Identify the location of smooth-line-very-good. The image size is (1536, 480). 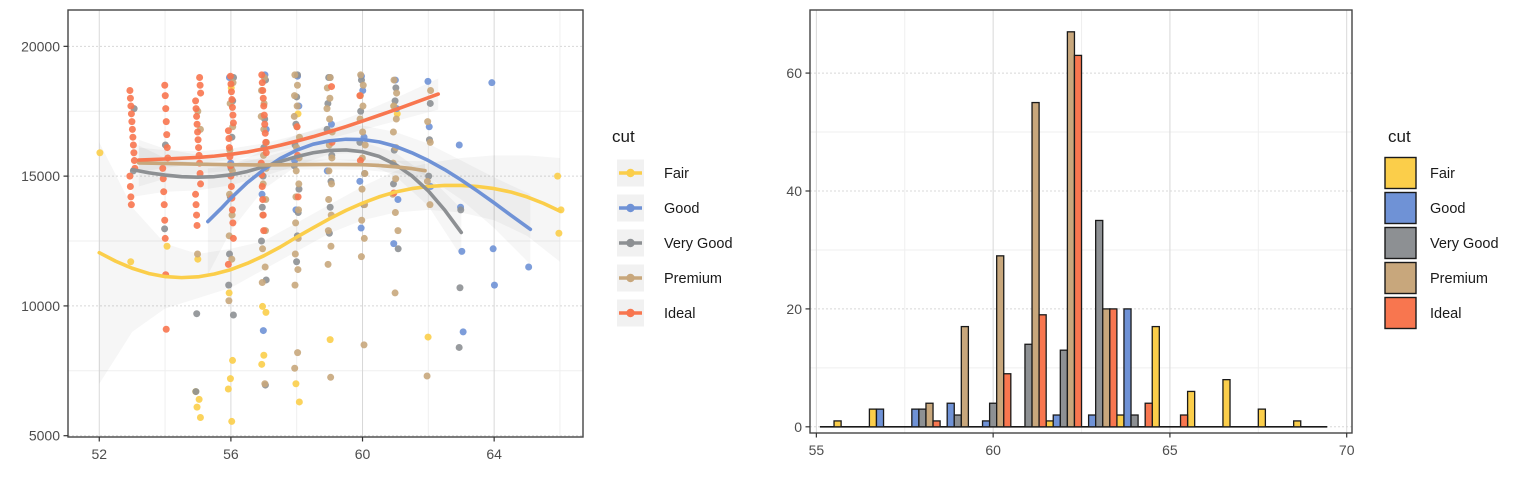
(297, 191).